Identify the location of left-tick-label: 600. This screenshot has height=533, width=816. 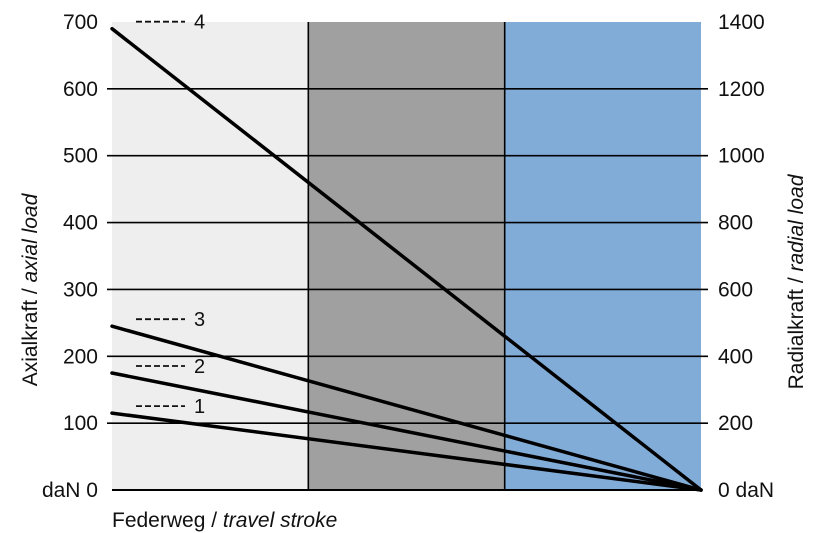
(80, 89).